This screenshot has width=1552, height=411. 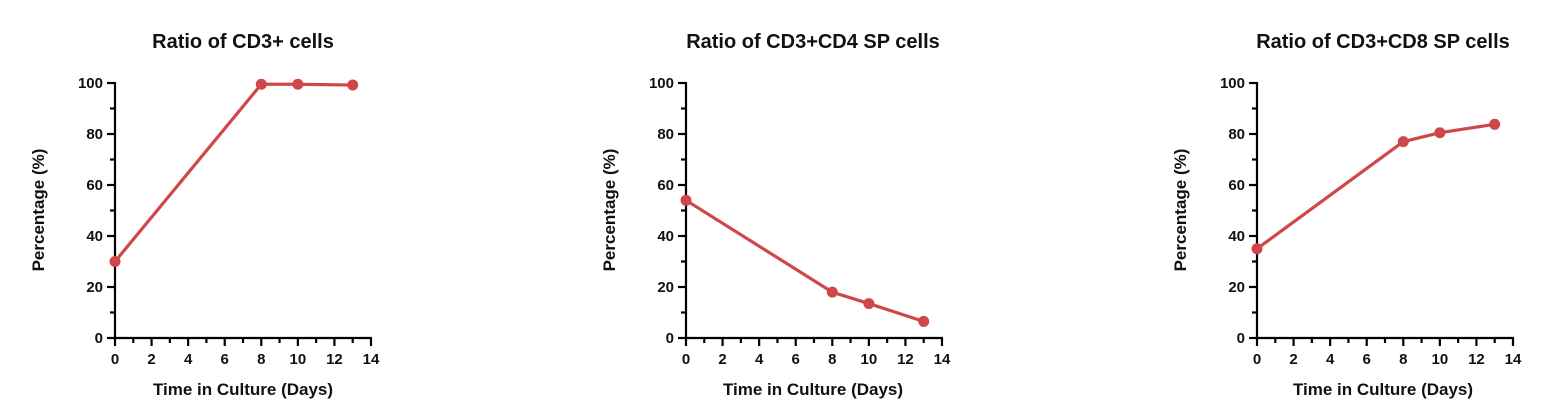 What do you see at coordinates (1383, 42) in the screenshot?
I see `chart-title: Ratio of CD3+CD8 SP cells` at bounding box center [1383, 42].